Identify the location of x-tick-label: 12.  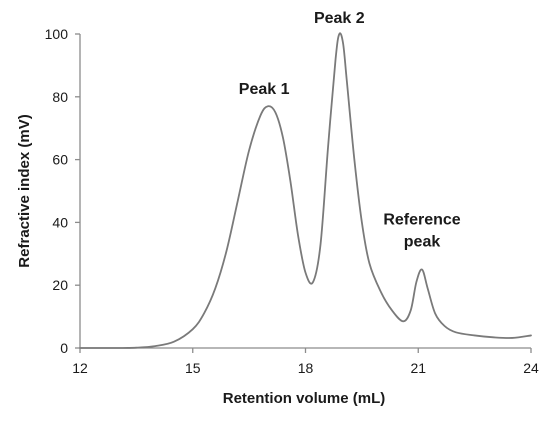
(80, 368).